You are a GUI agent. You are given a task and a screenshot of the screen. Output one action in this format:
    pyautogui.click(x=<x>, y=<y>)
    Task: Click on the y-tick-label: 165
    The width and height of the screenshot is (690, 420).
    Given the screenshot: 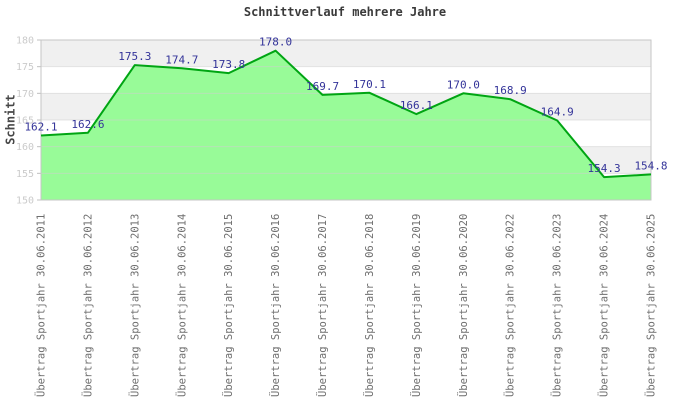 What is the action you would take?
    pyautogui.click(x=25, y=121)
    